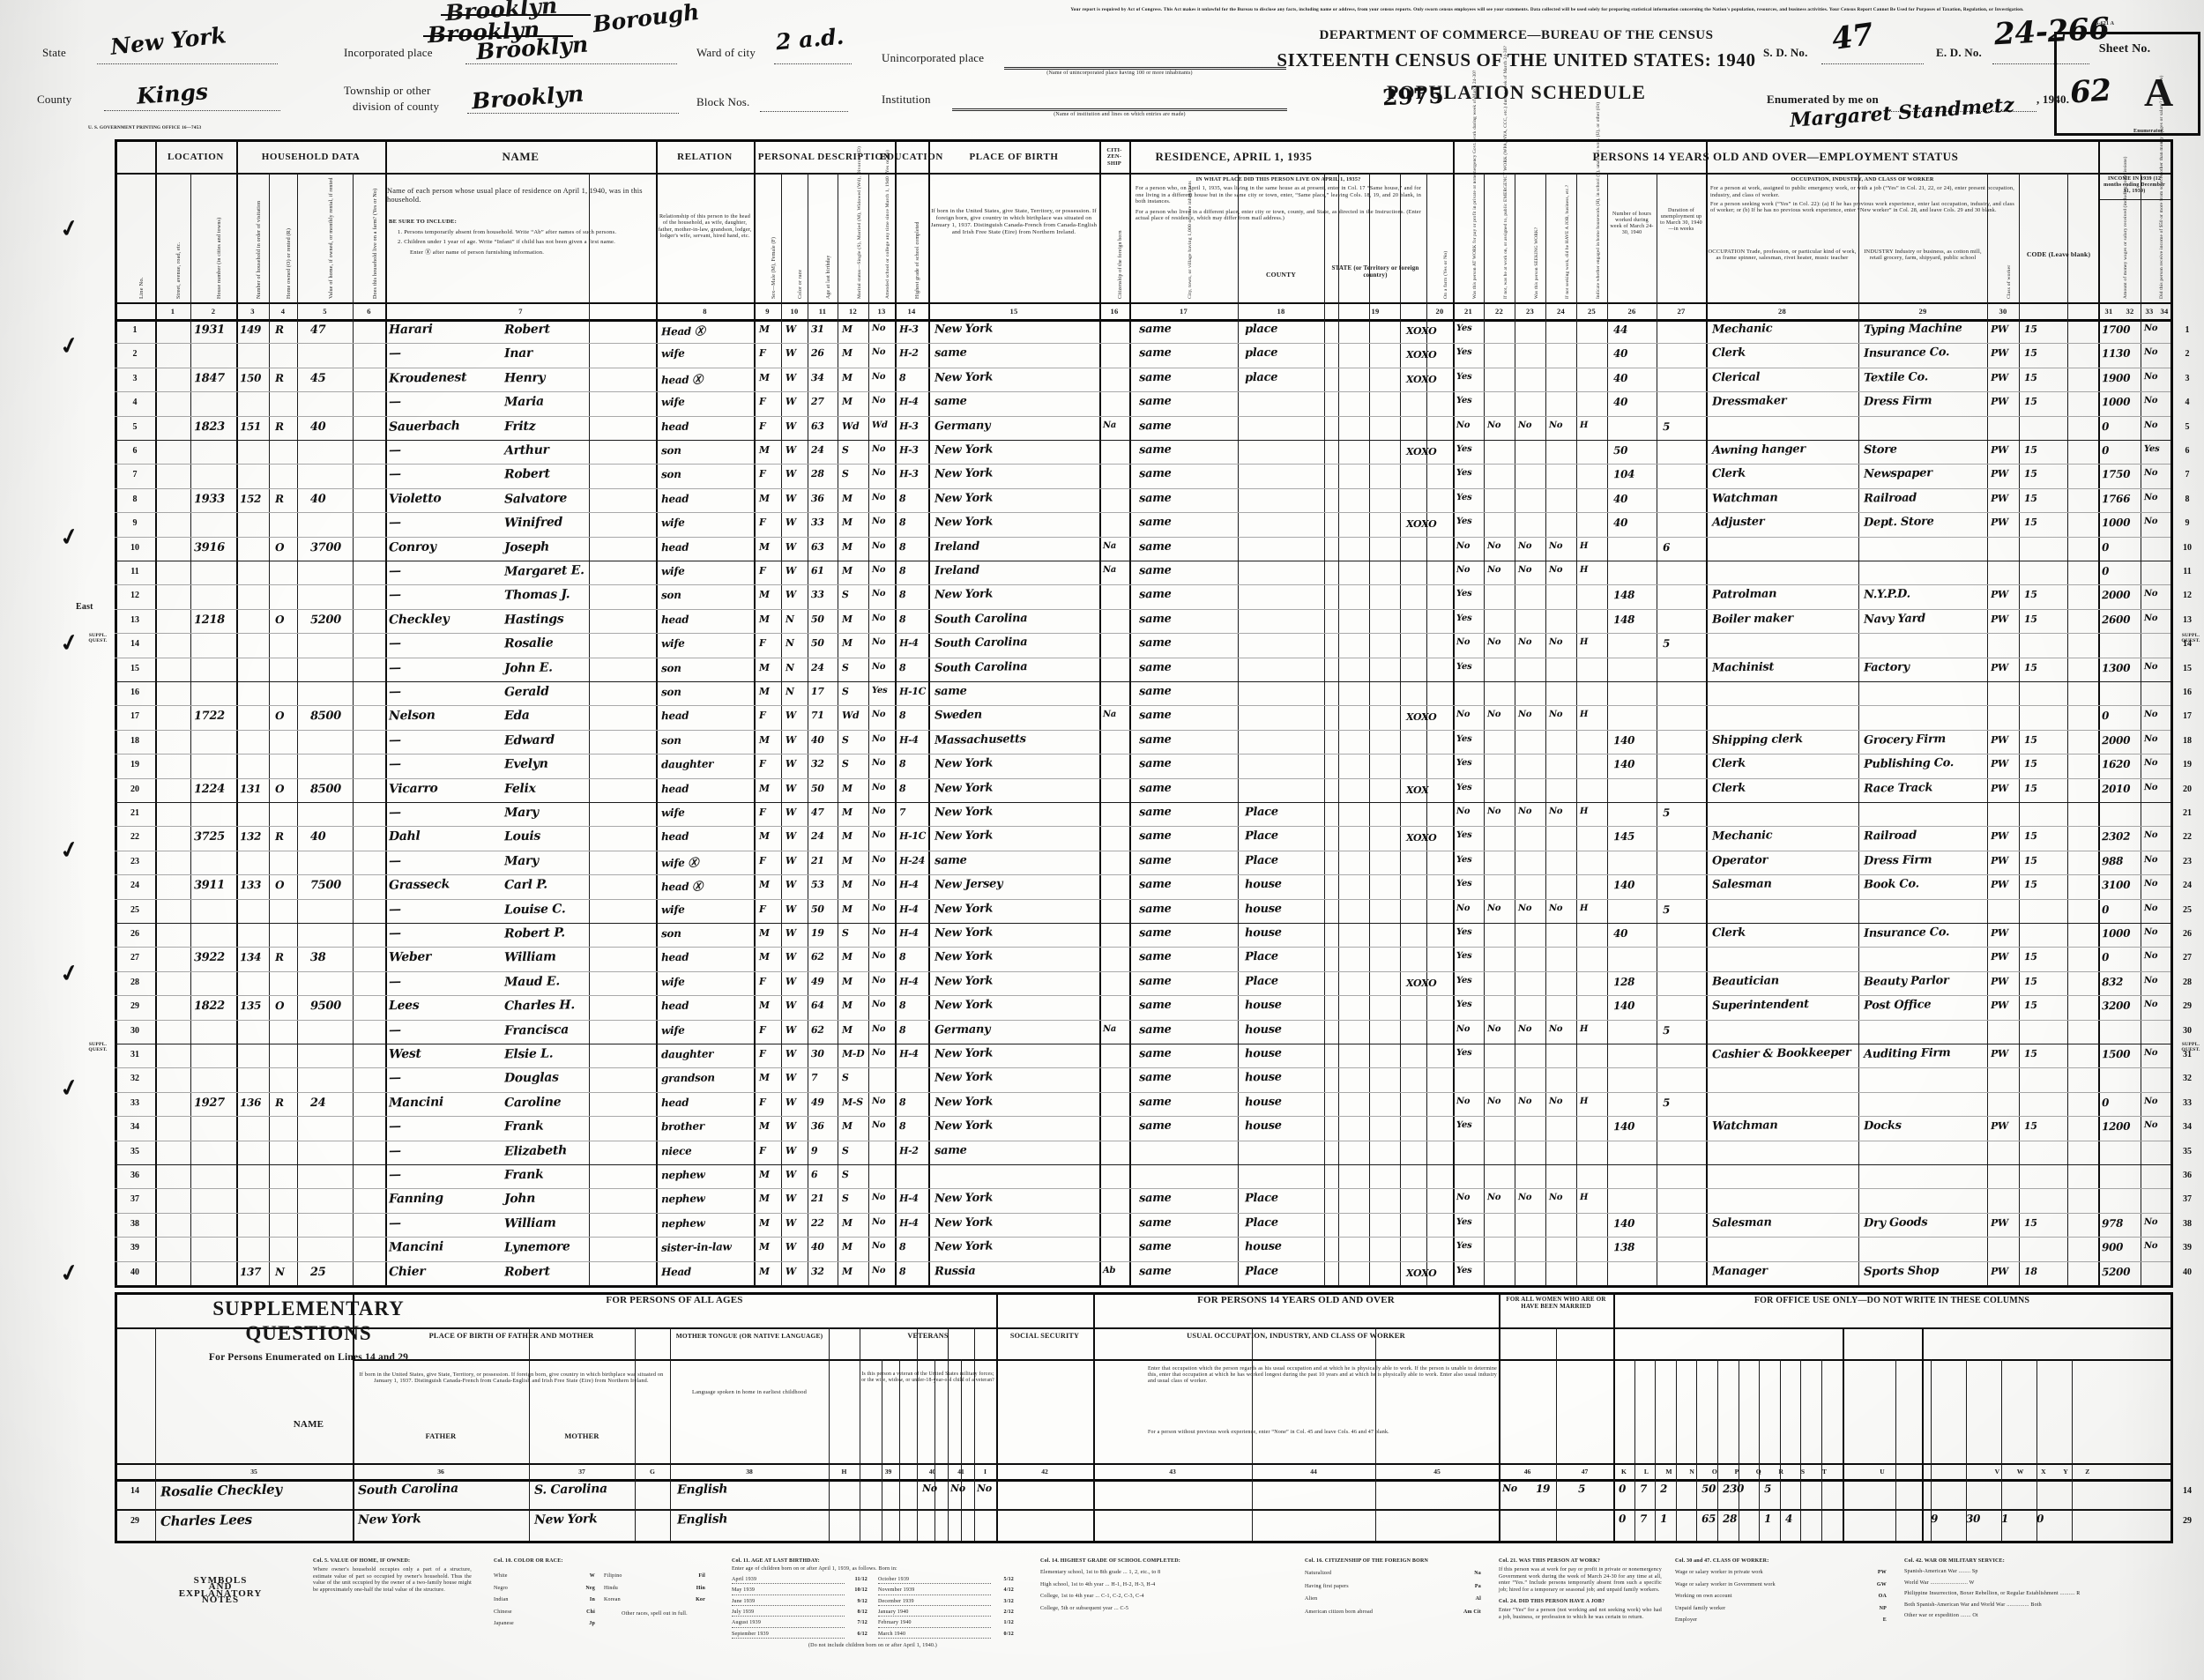  What do you see at coordinates (1592, 311) in the screenshot?
I see `col-number-25: 25` at bounding box center [1592, 311].